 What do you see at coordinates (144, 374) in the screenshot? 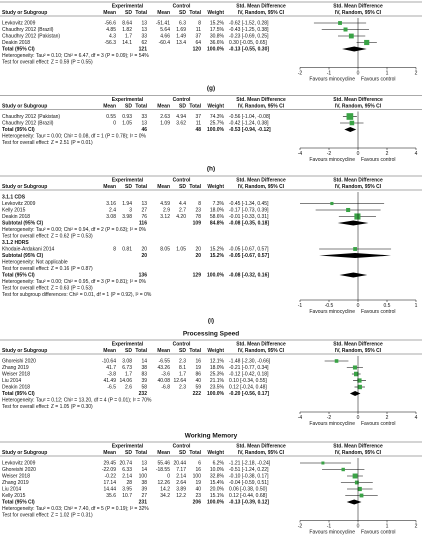
I see `exp-cell: 83` at bounding box center [144, 374].